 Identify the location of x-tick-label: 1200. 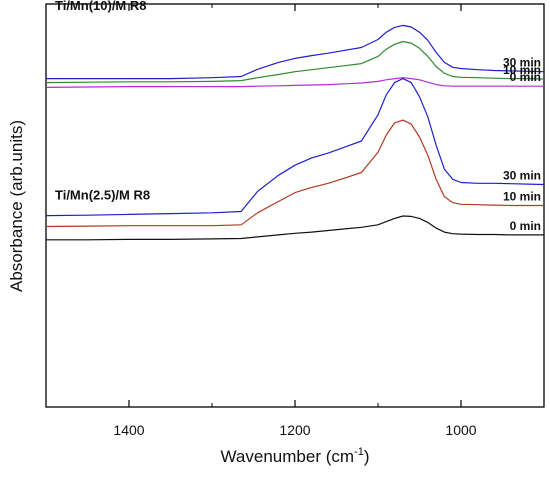
(294, 430).